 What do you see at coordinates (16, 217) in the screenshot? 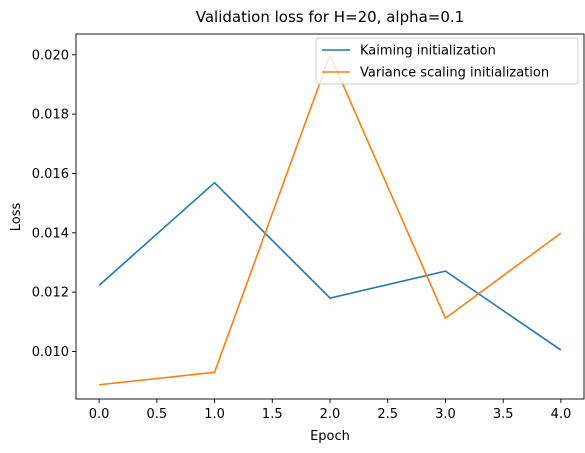
I see `y-axis-label: Loss` at bounding box center [16, 217].